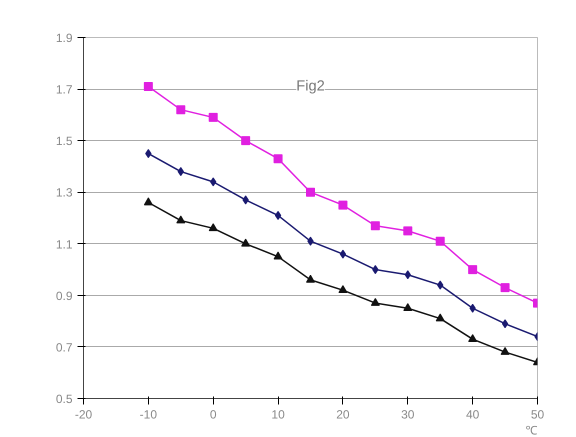 Image resolution: width=576 pixels, height=437 pixels. I want to click on y-tick-label: 1.5, so click(64, 141).